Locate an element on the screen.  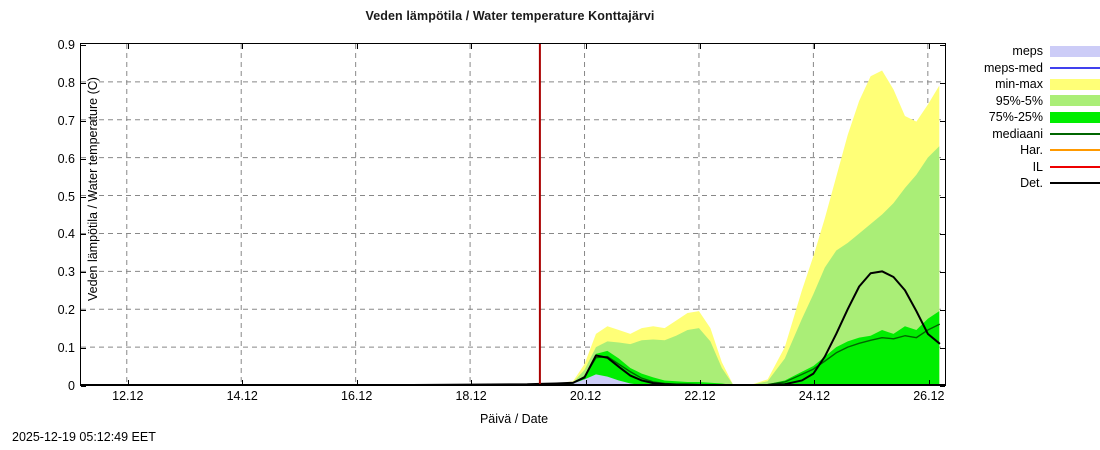
legend-label: 95%-5% is located at coordinates (1019, 100).